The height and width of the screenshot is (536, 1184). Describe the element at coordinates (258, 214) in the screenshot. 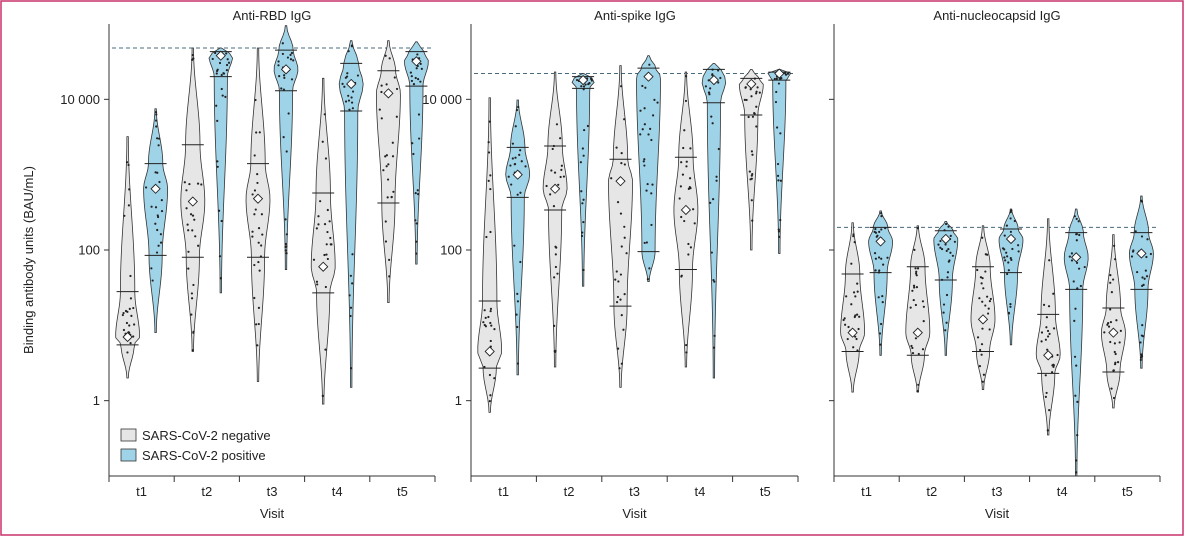

I see `violin-negative-t3` at that location.